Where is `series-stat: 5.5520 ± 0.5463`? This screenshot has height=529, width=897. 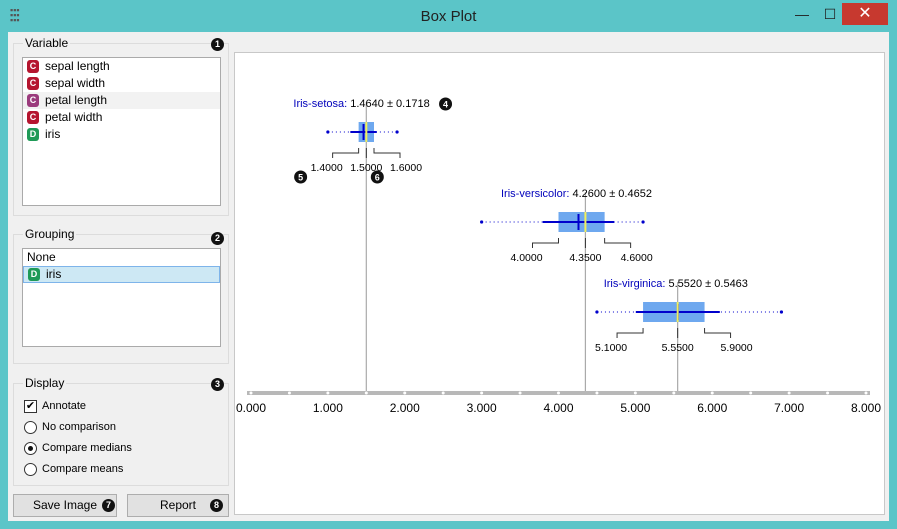
series-stat: 5.5520 ± 0.5463 is located at coordinates (706, 284).